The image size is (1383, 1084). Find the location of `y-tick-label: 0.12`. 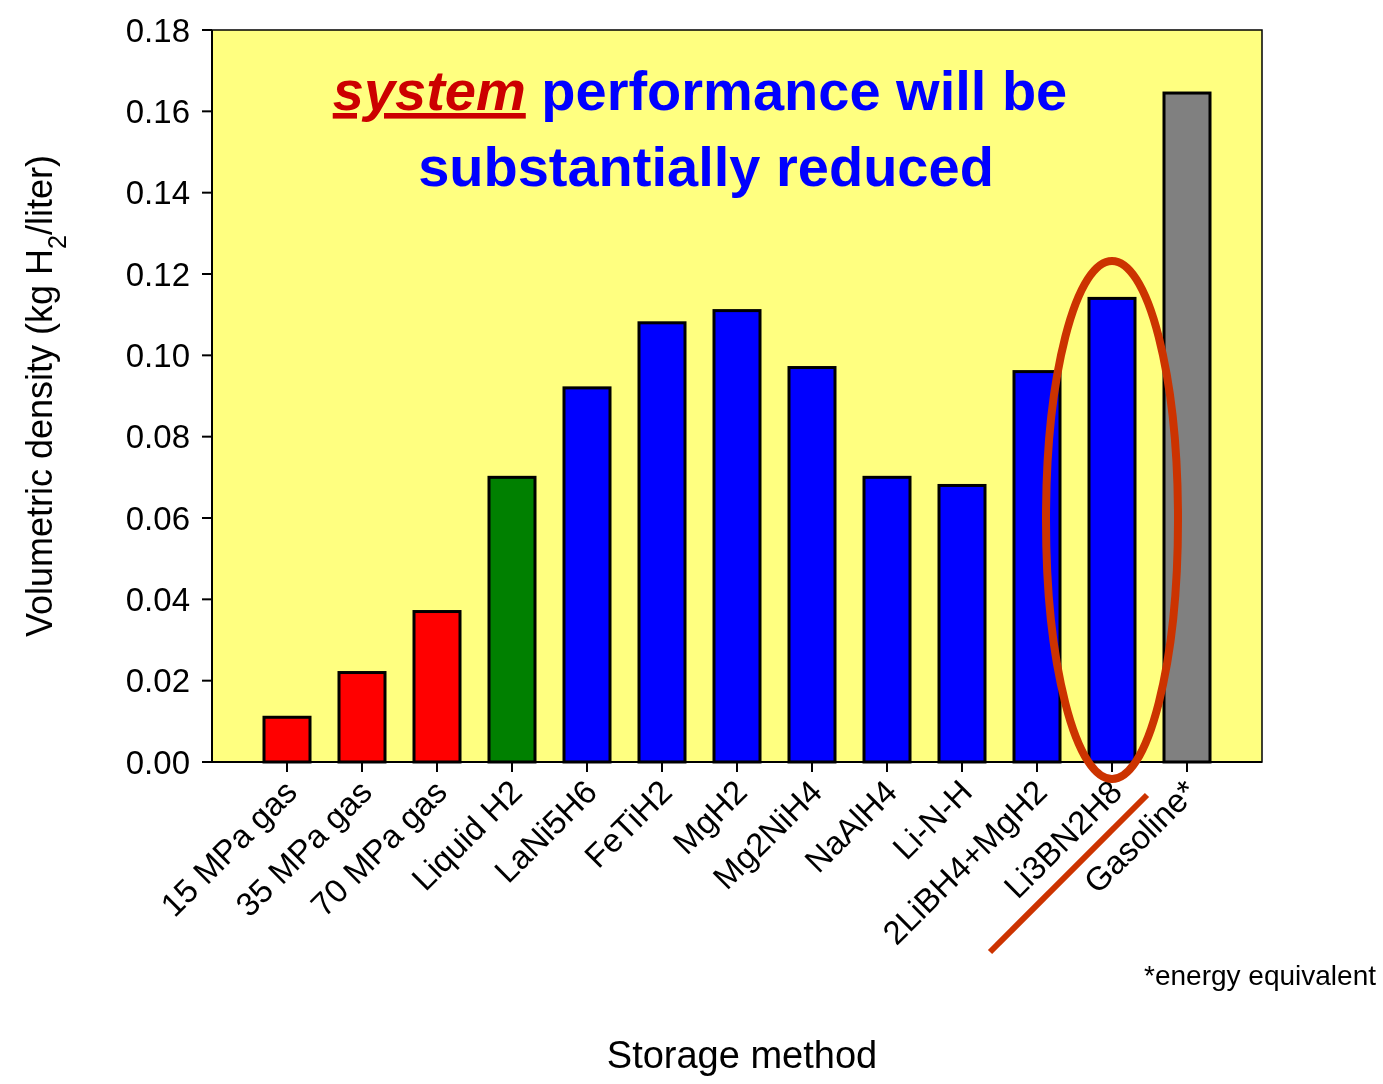

y-tick-label: 0.12 is located at coordinates (157, 274).